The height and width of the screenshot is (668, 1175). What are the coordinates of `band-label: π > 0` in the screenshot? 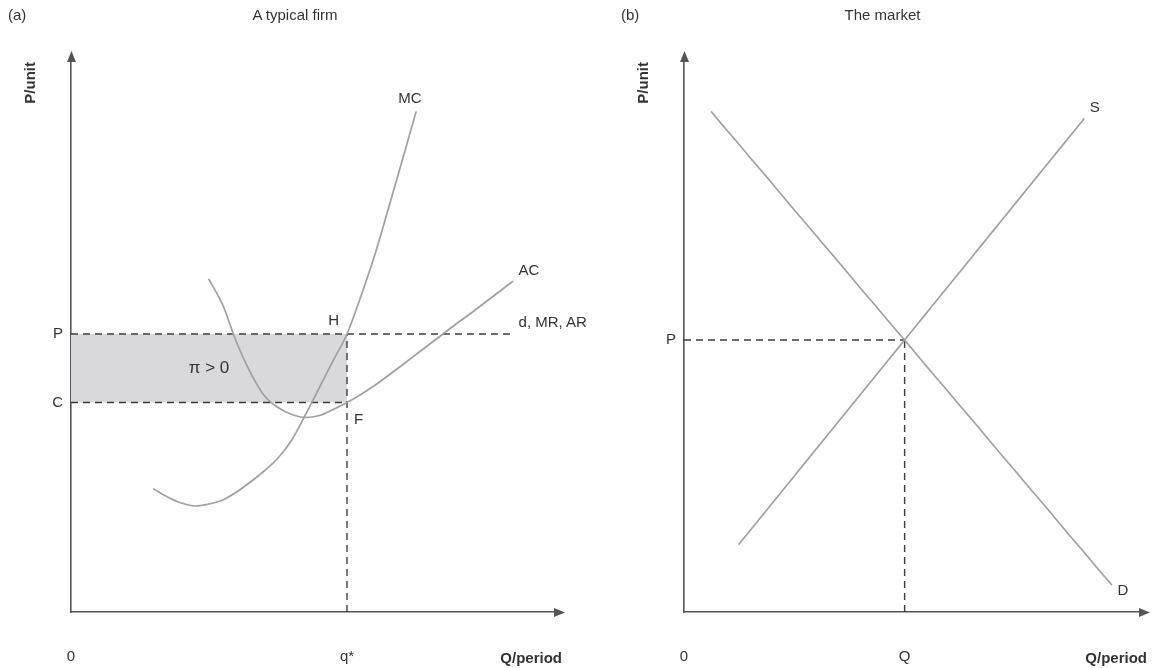 It's located at (209, 367).